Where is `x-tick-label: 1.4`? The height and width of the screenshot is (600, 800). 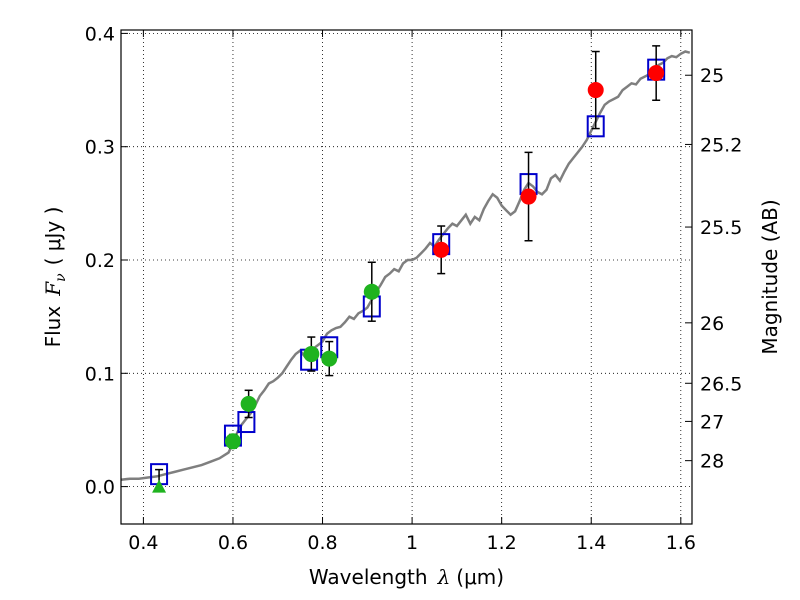 x-tick-label: 1.4 is located at coordinates (591, 543).